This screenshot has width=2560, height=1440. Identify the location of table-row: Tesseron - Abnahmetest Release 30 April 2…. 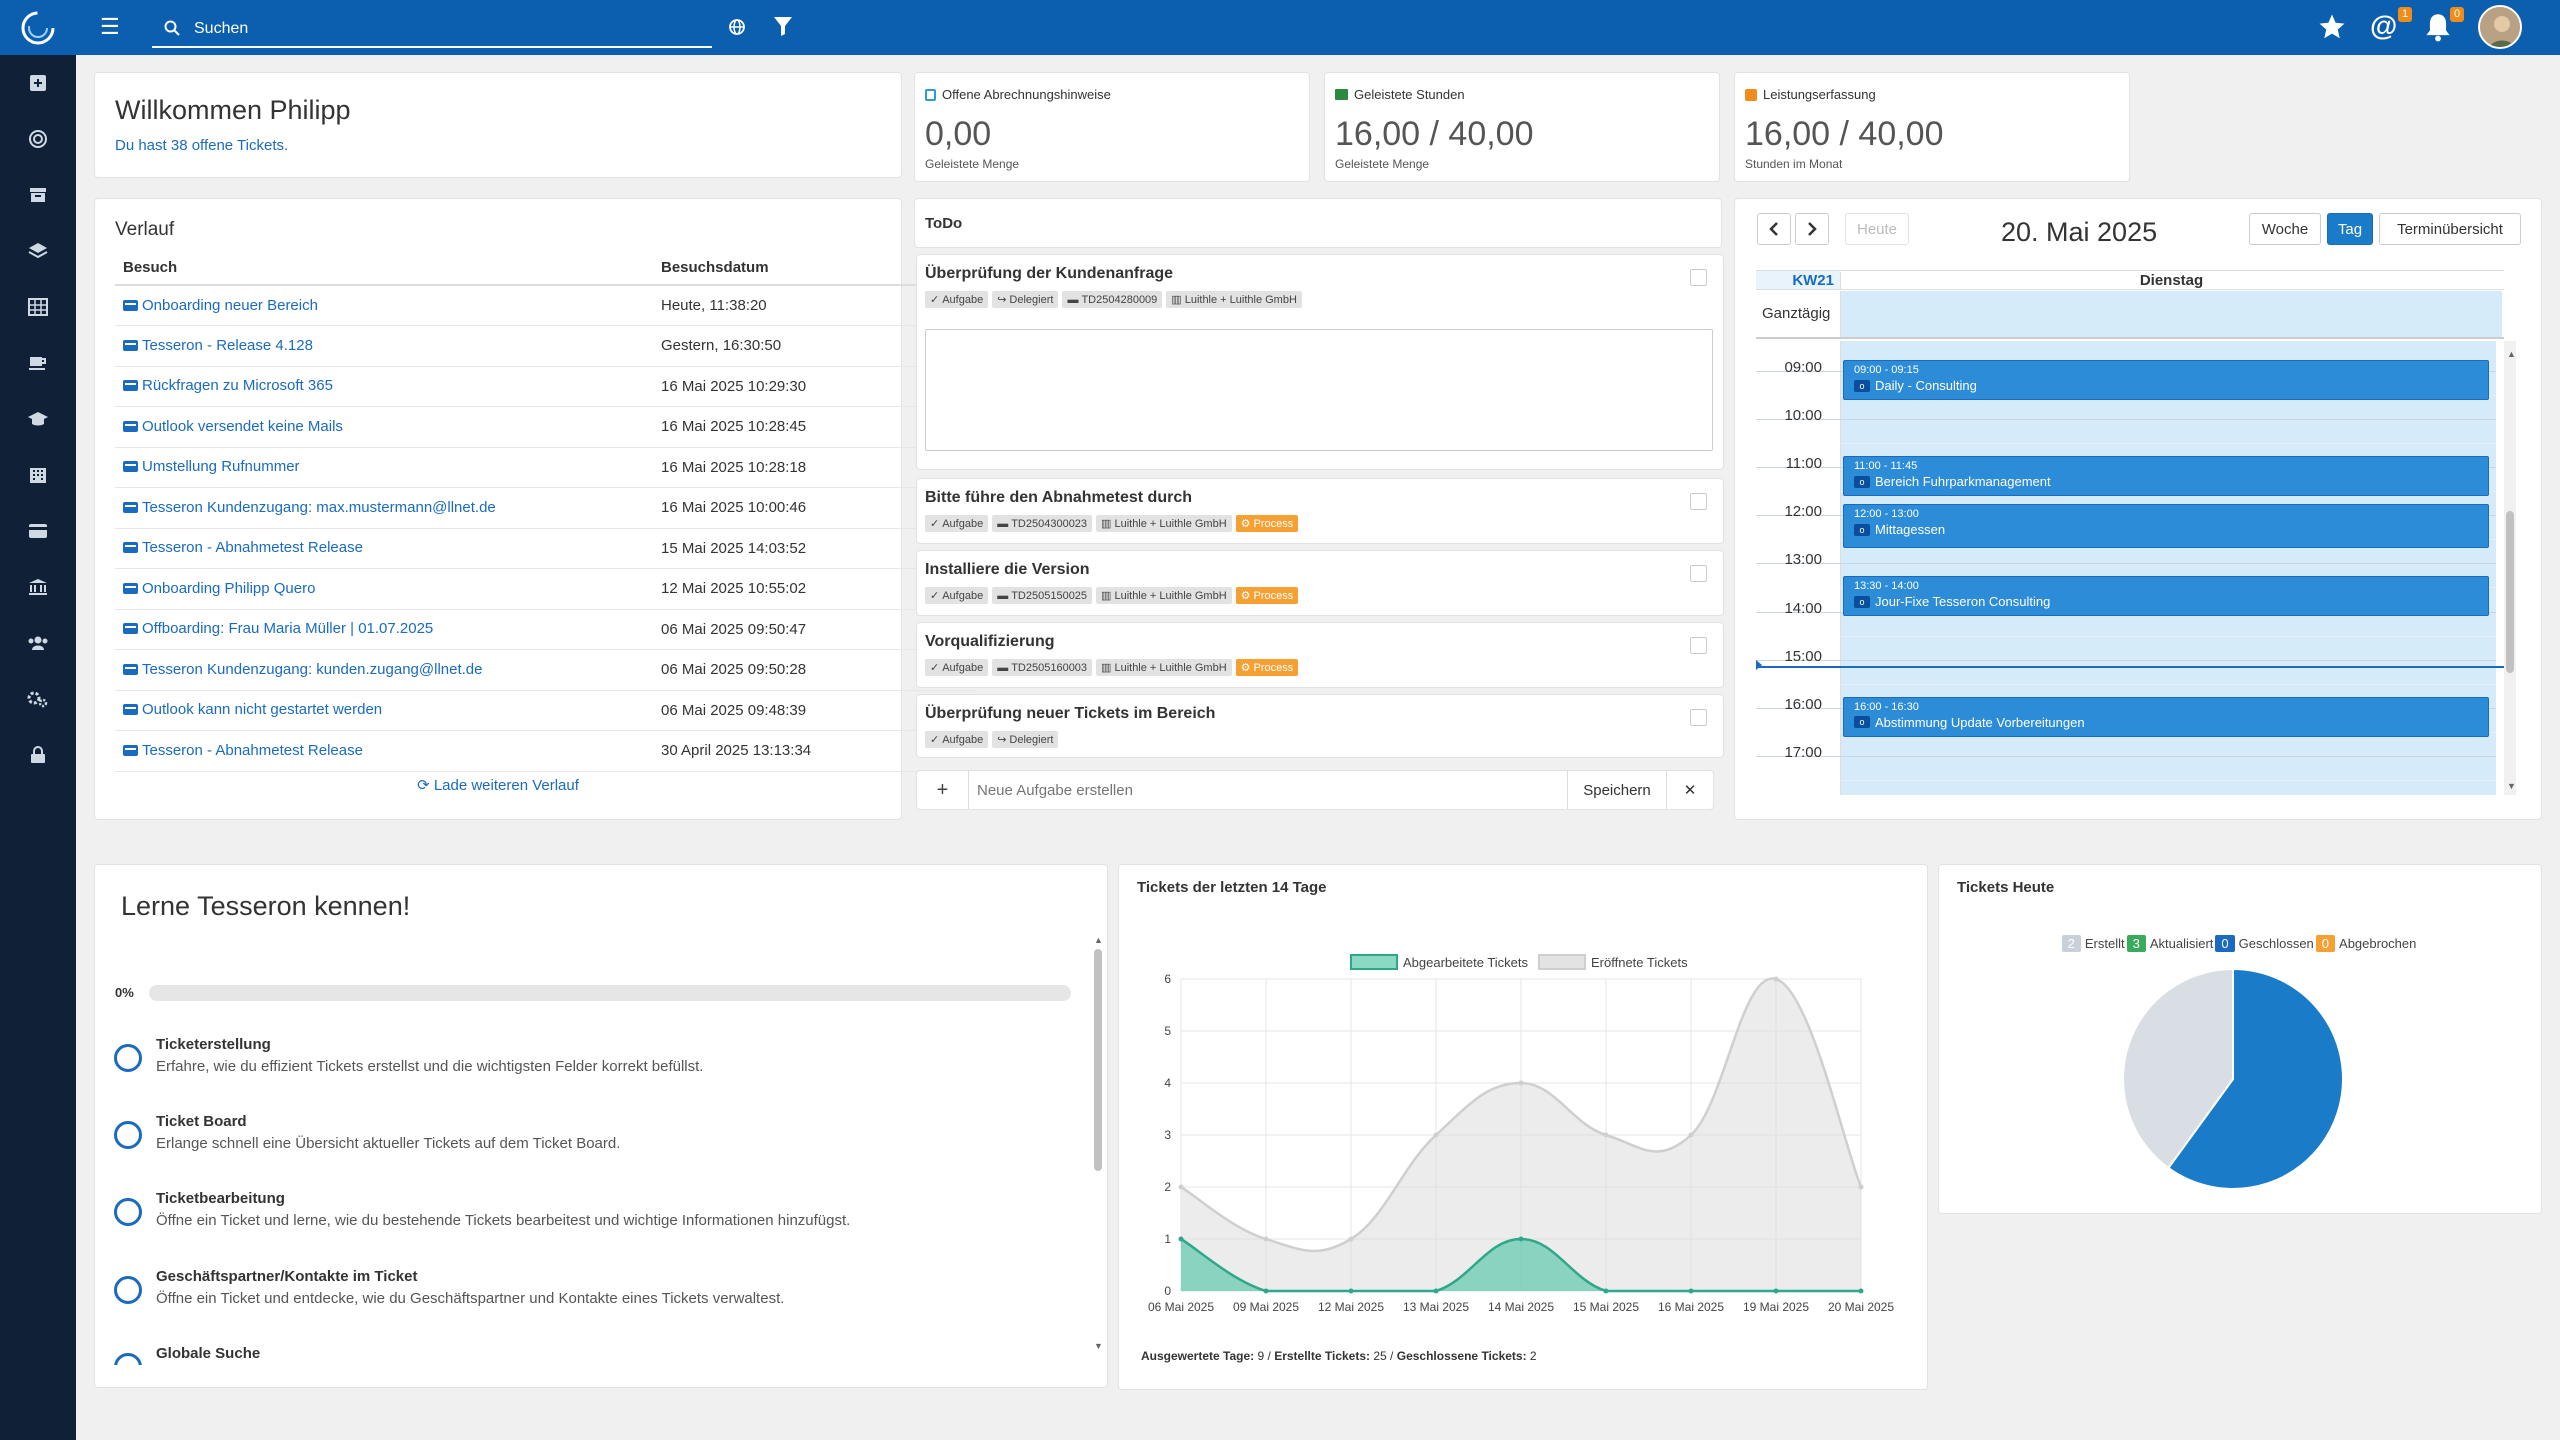
(546, 751).